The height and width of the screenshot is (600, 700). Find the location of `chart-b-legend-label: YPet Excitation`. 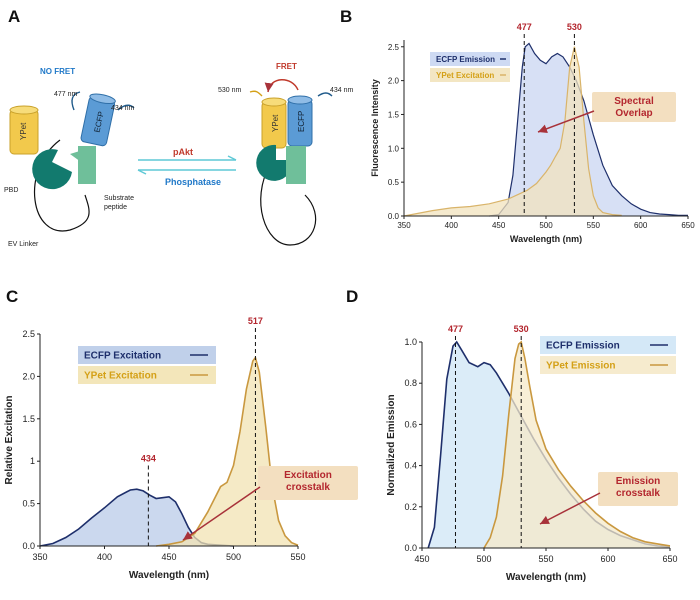

chart-b-legend-label: YPet Excitation is located at coordinates (465, 75).